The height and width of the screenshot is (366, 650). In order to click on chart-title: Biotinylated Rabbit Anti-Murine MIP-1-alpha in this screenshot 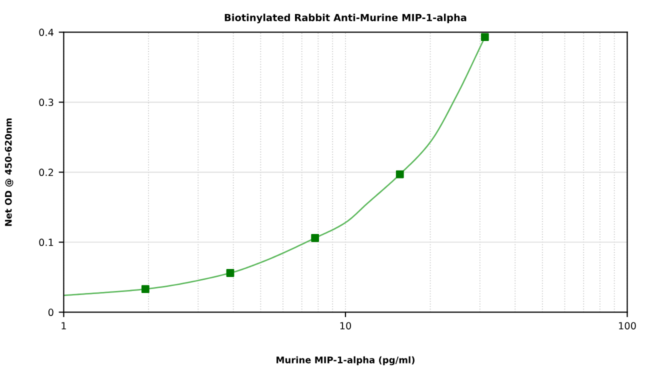, I will do `click(345, 19)`.